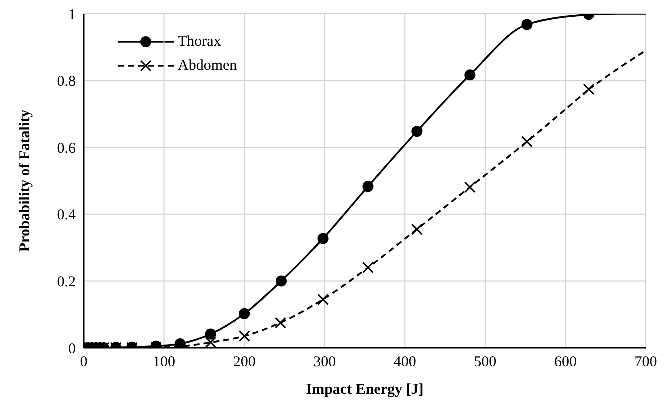  I want to click on x-axis-title: Impact Energy [J], so click(365, 390).